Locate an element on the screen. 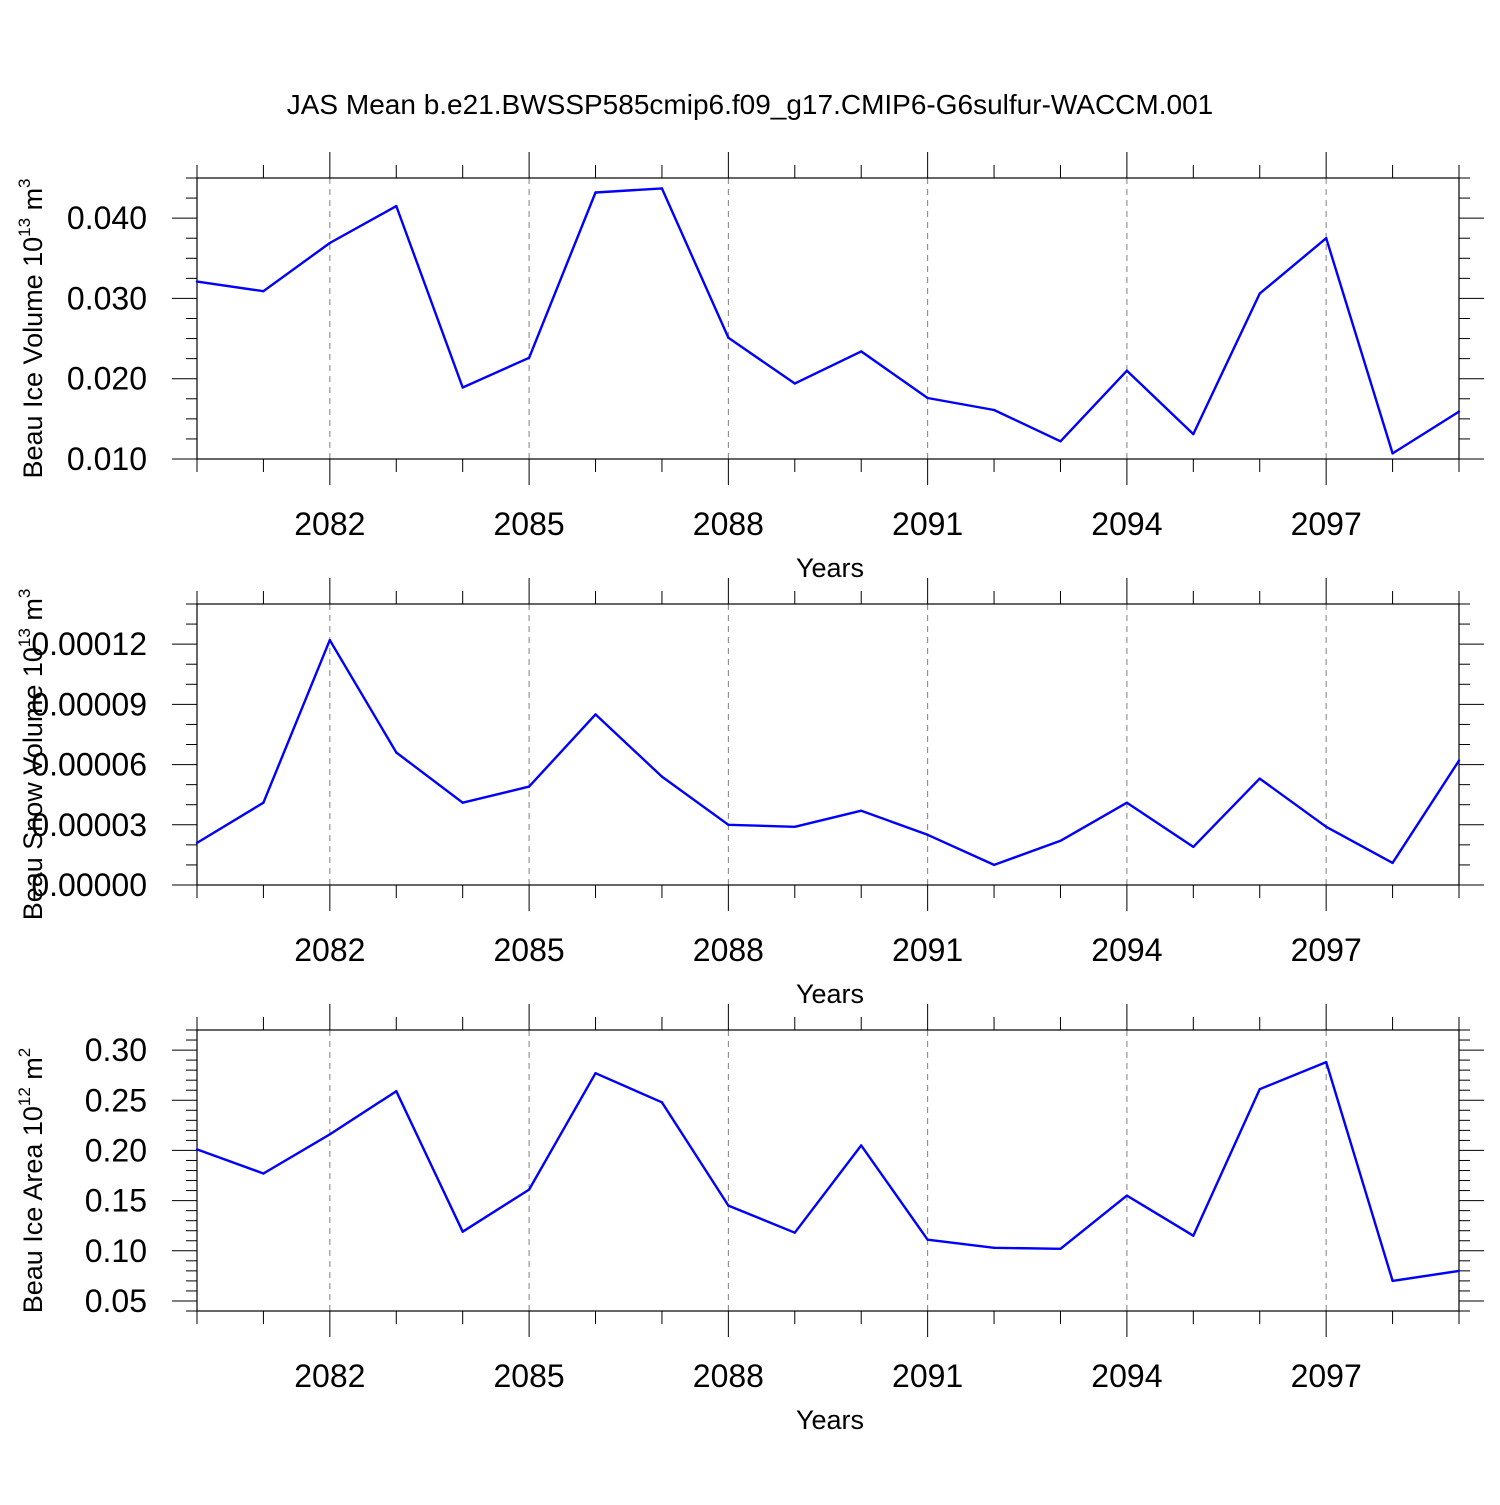  y-axis-label: Beau Ice Area 1012 m2 is located at coordinates (31, 1181).